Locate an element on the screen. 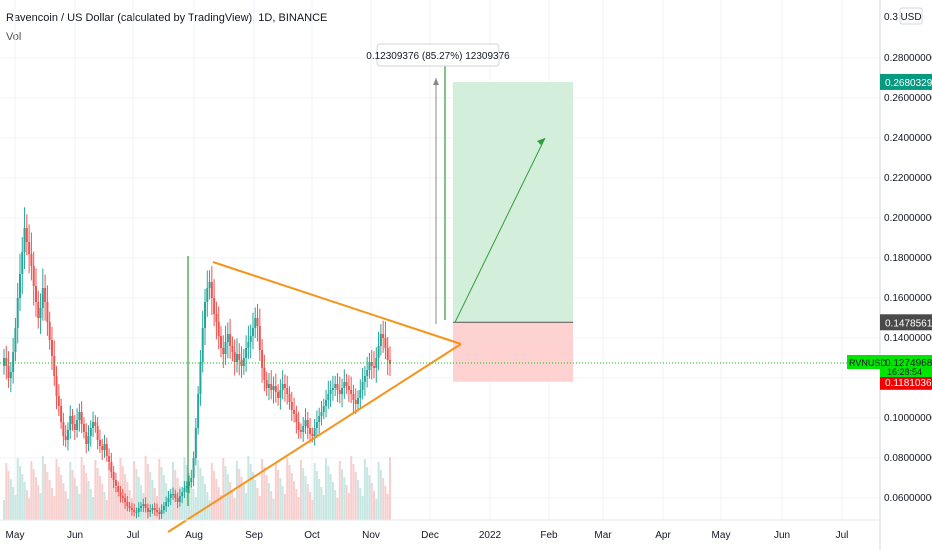  currency-button is located at coordinates (911, 16).